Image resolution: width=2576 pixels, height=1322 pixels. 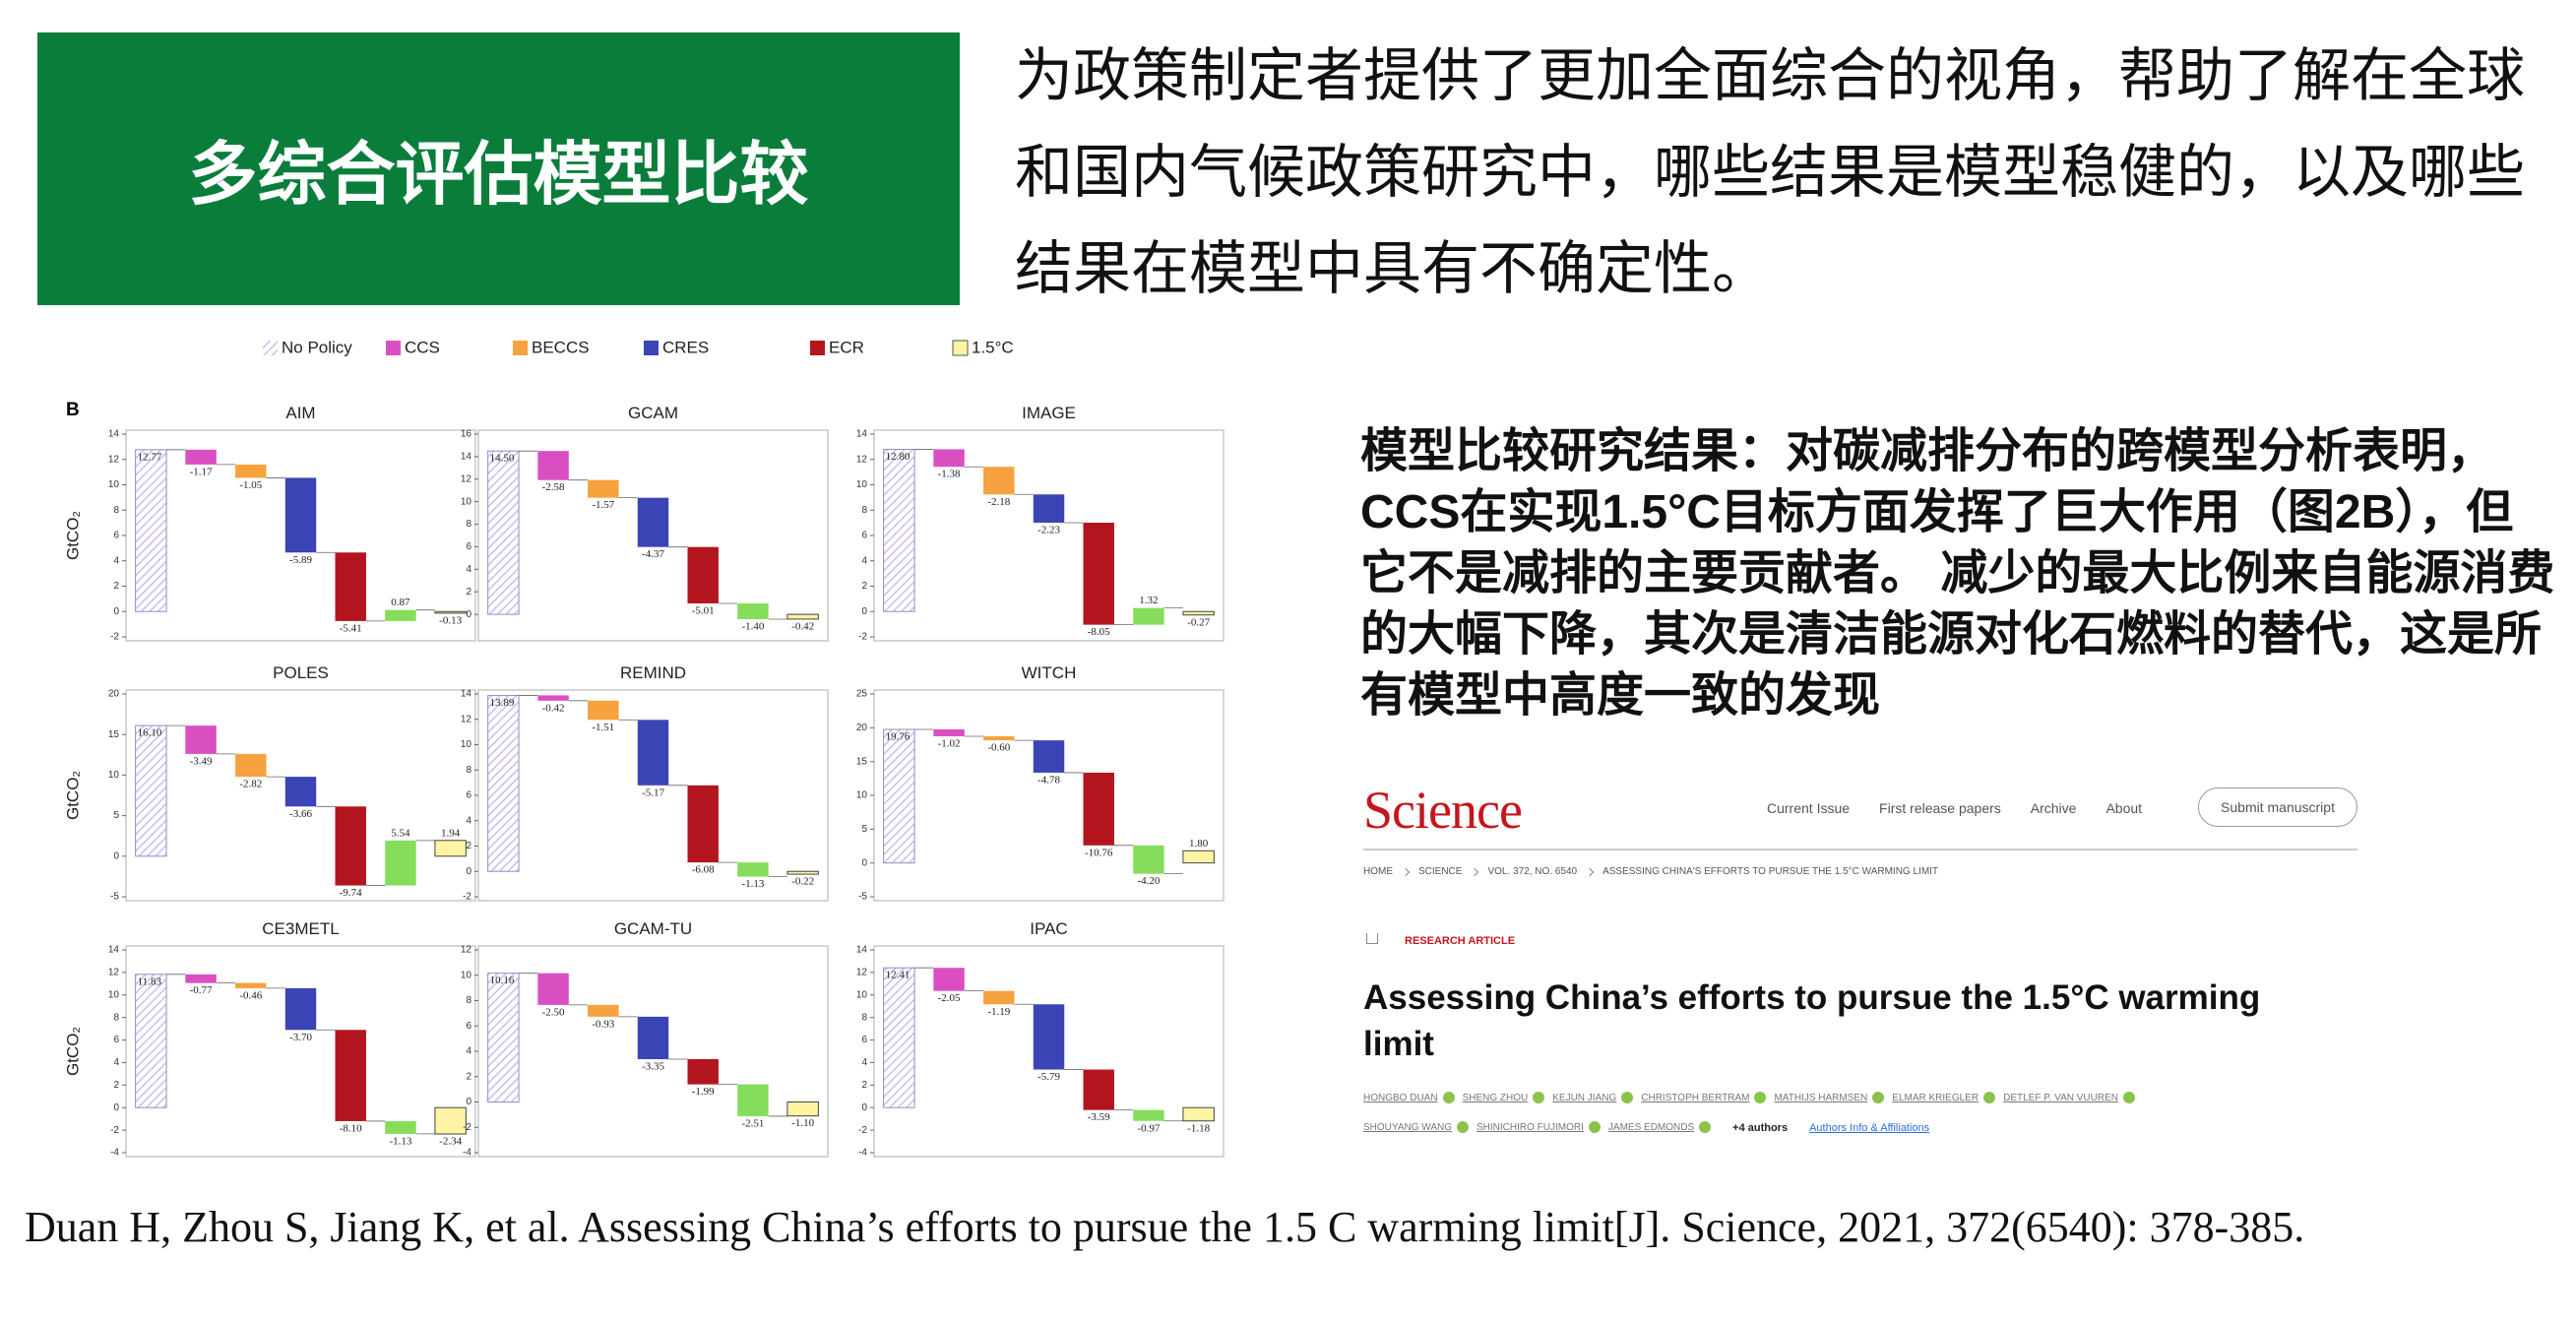 I want to click on value-label: -5.79, so click(x=1048, y=1077).